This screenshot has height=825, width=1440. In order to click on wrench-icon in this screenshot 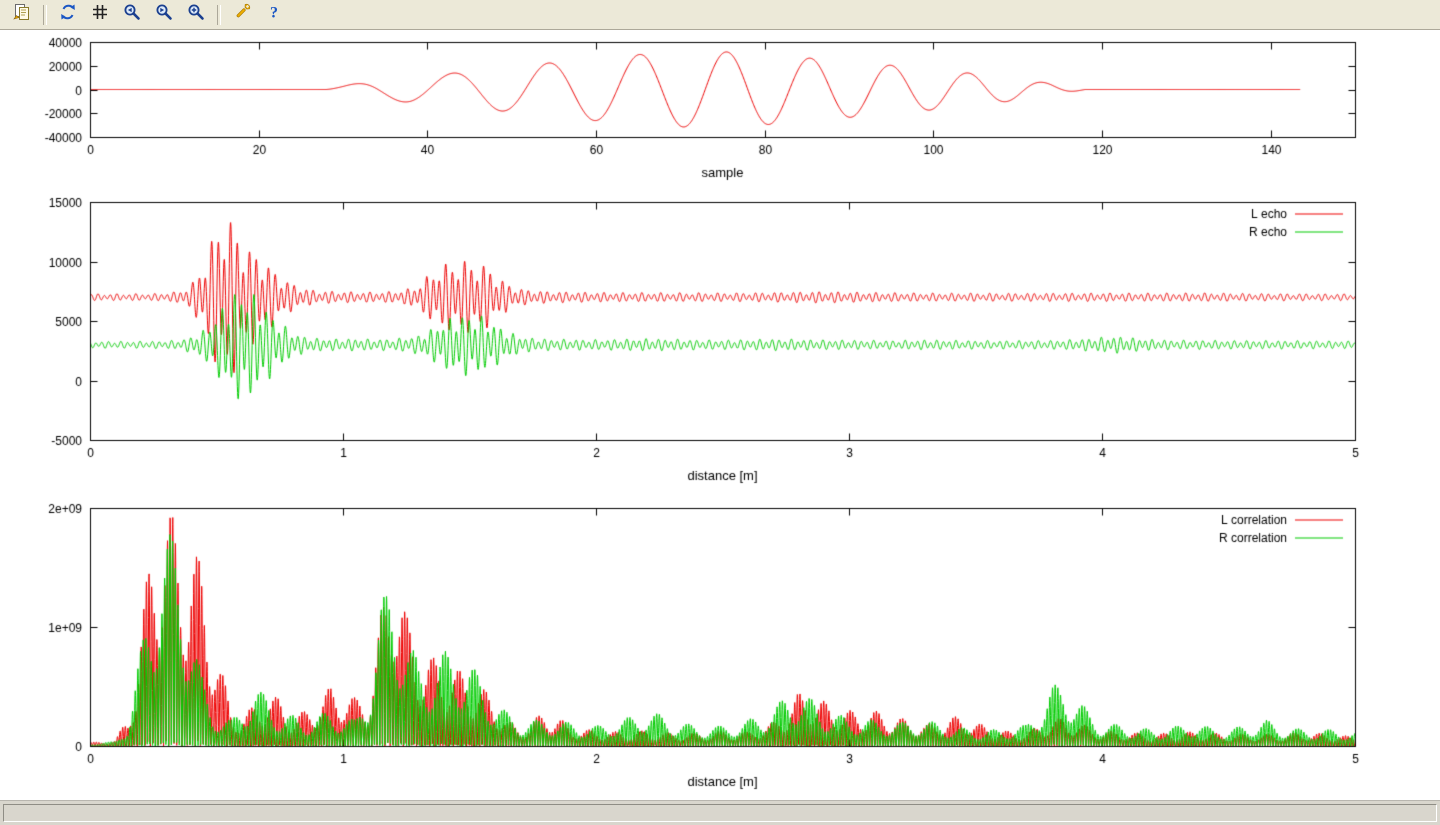, I will do `click(242, 14)`.